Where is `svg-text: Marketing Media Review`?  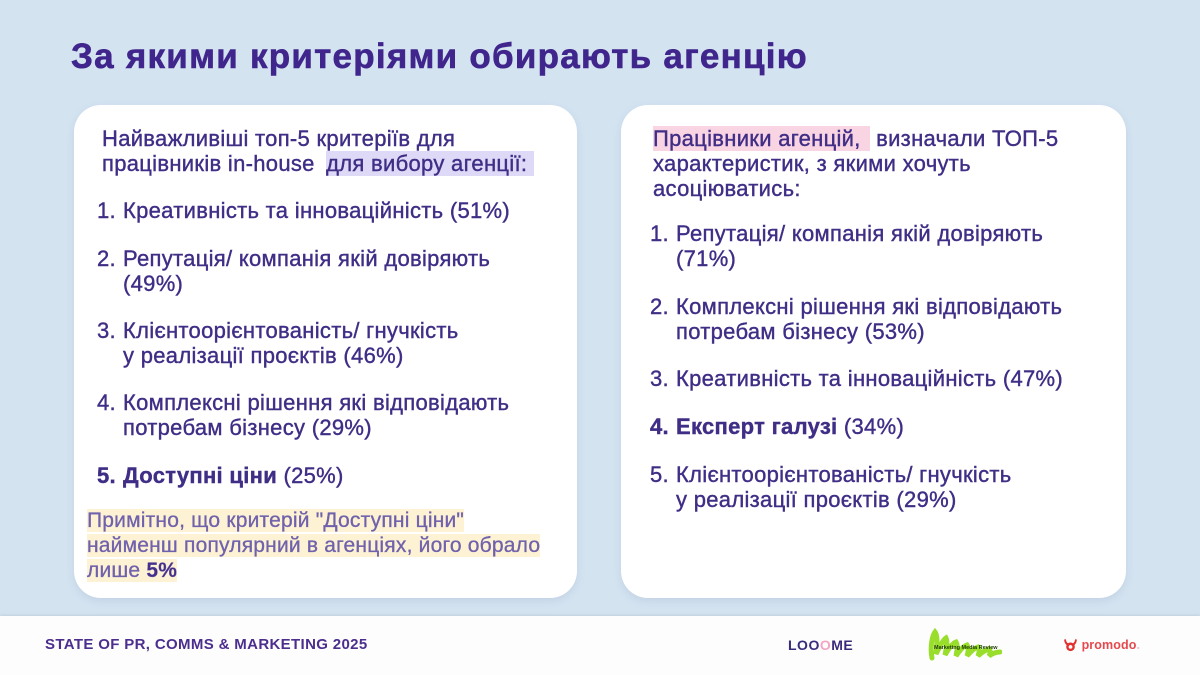 svg-text: Marketing Media Review is located at coordinates (966, 648).